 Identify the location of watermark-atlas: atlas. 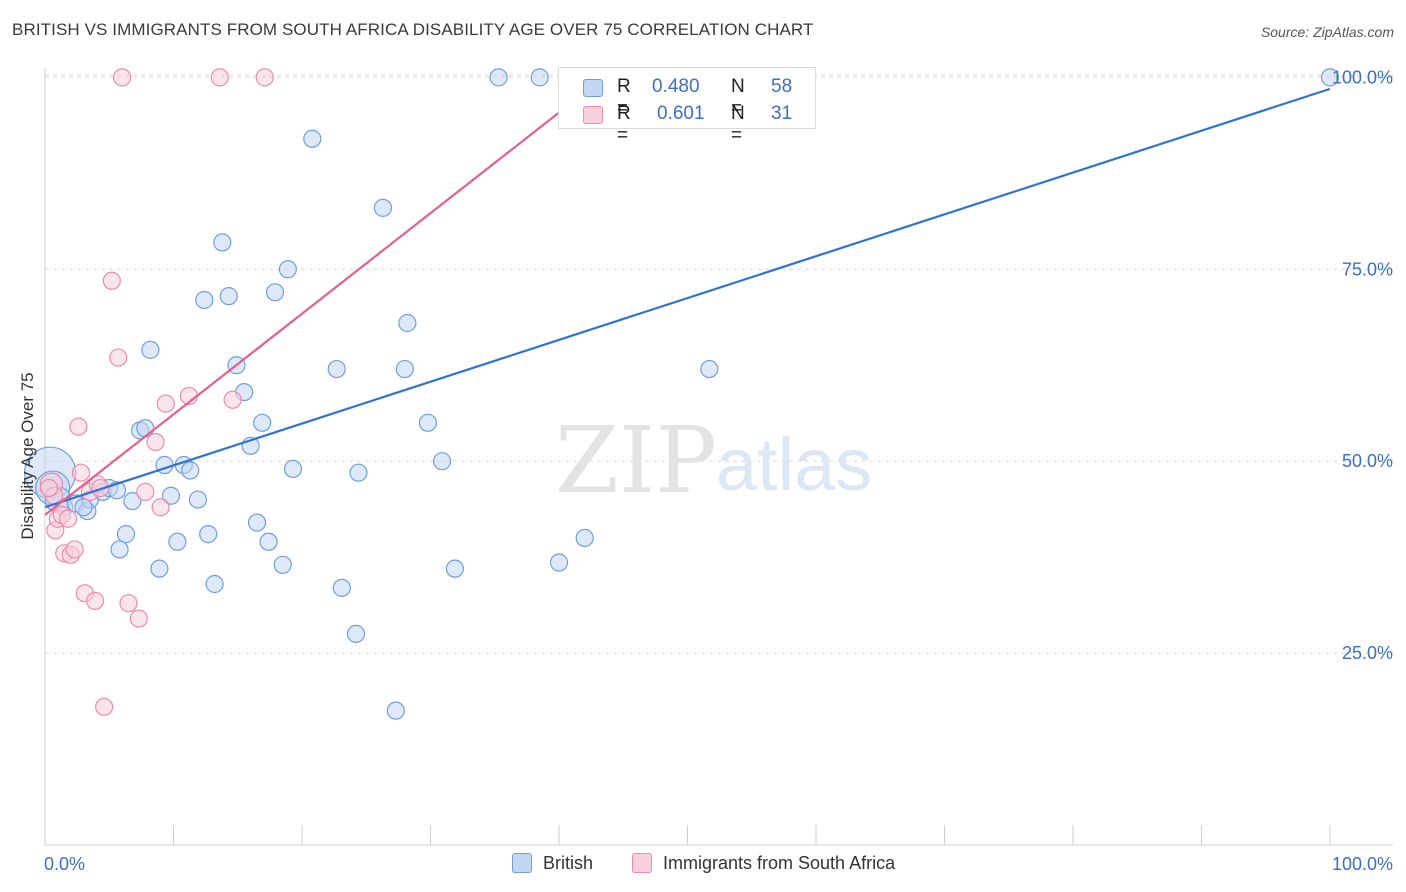
(794, 464).